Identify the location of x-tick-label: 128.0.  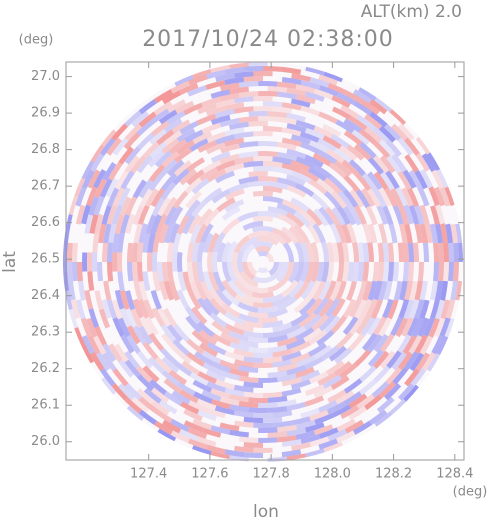
(332, 474).